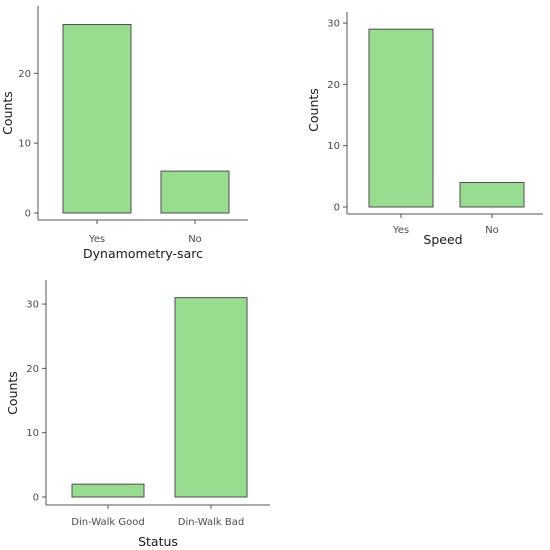 The width and height of the screenshot is (550, 550). Describe the element at coordinates (108, 490) in the screenshot. I see `bar-din-walk-good` at that location.